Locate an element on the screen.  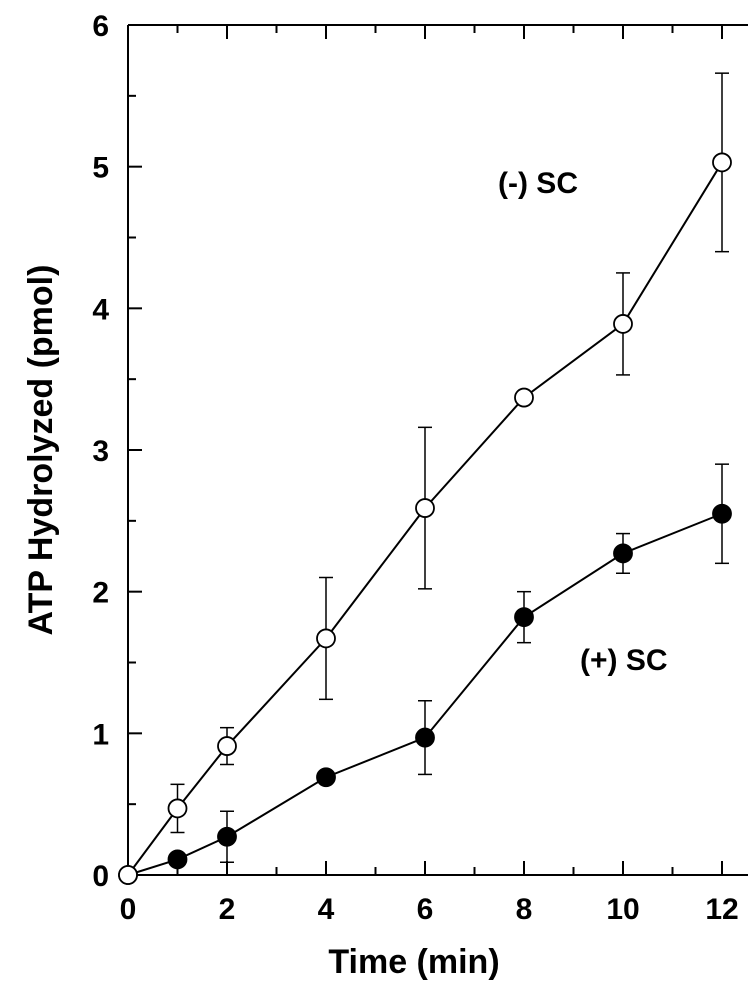
x-tick-label: 4 is located at coordinates (326, 909).